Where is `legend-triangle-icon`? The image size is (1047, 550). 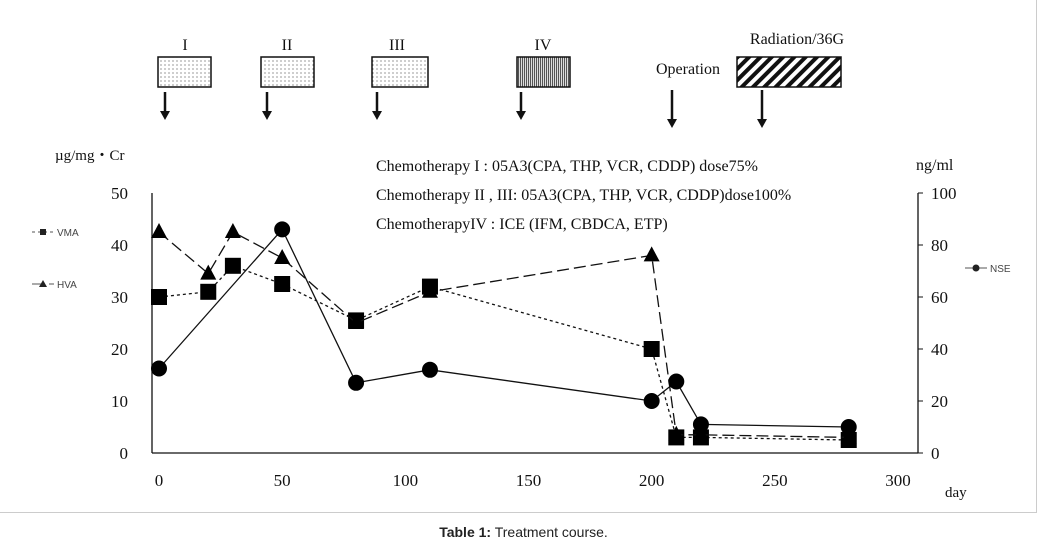
legend-triangle-icon is located at coordinates (43, 283).